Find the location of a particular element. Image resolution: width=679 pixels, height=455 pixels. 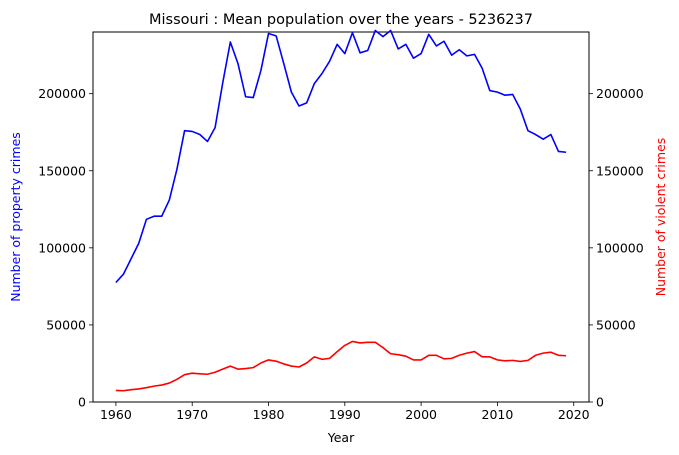

violent-crimes-line is located at coordinates (341, 366).